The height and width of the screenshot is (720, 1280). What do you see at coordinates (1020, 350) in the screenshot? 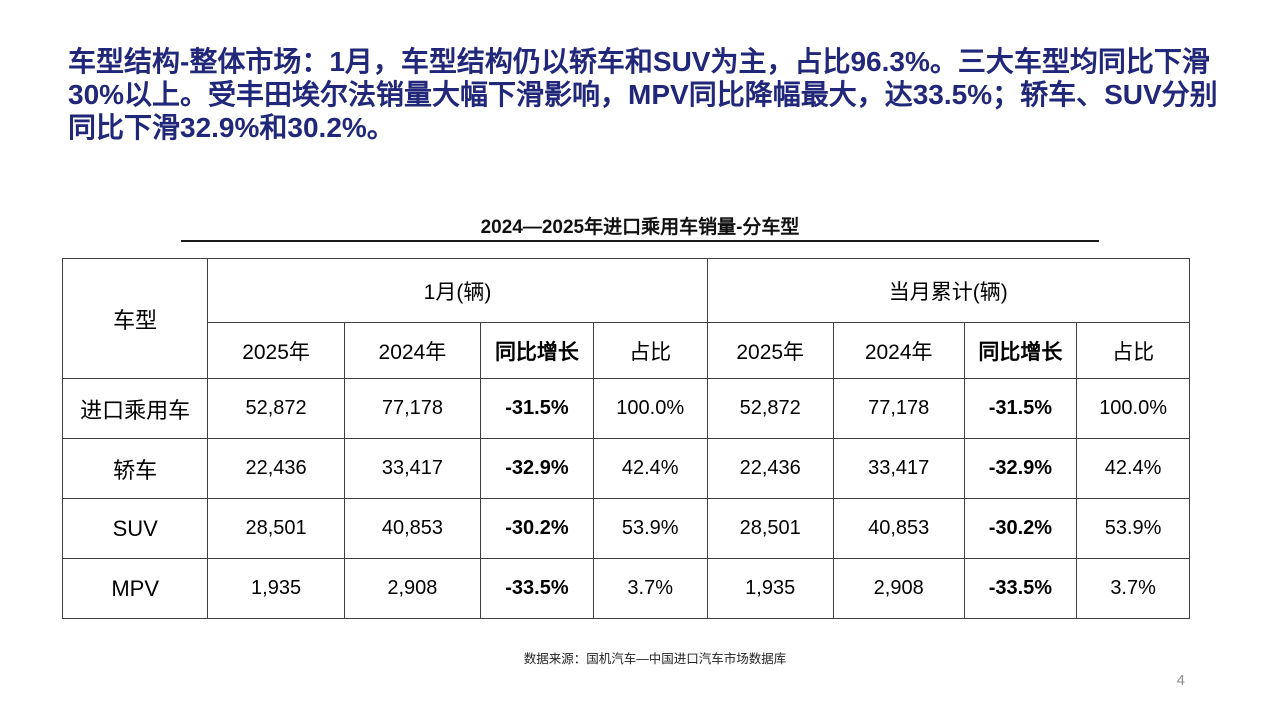
I see `column-header-yoy-cum: 同比增长` at bounding box center [1020, 350].